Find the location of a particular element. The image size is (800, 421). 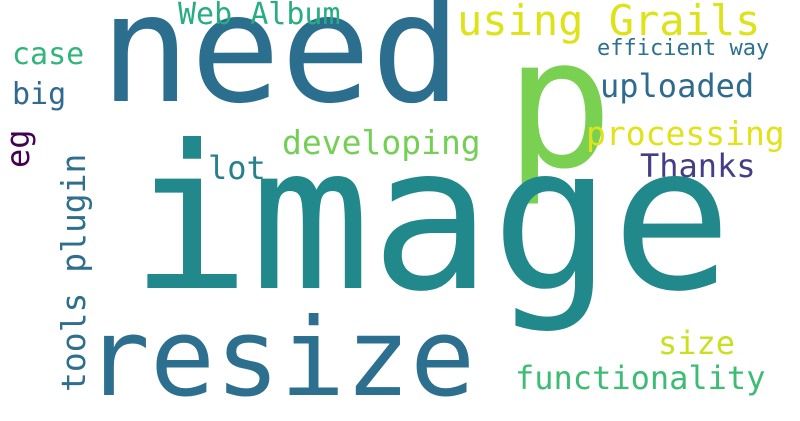

word-using-grails: using Grails is located at coordinates (609, 22).